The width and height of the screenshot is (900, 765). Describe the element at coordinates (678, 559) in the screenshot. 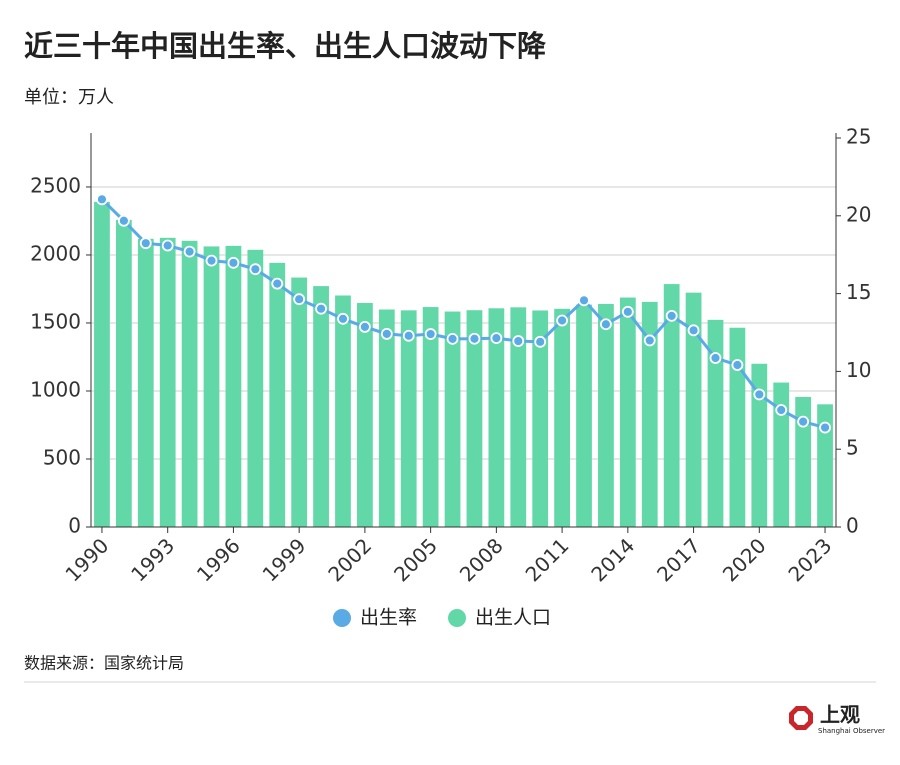

I see `x-tick-label: 2017` at that location.